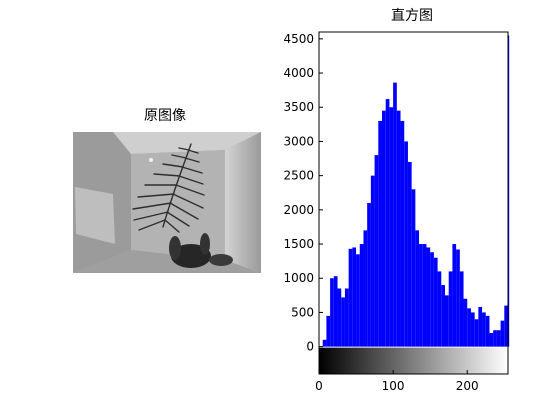 This screenshot has width=560, height=420. What do you see at coordinates (412, 16) in the screenshot?
I see `chart-title: 直方图` at bounding box center [412, 16].